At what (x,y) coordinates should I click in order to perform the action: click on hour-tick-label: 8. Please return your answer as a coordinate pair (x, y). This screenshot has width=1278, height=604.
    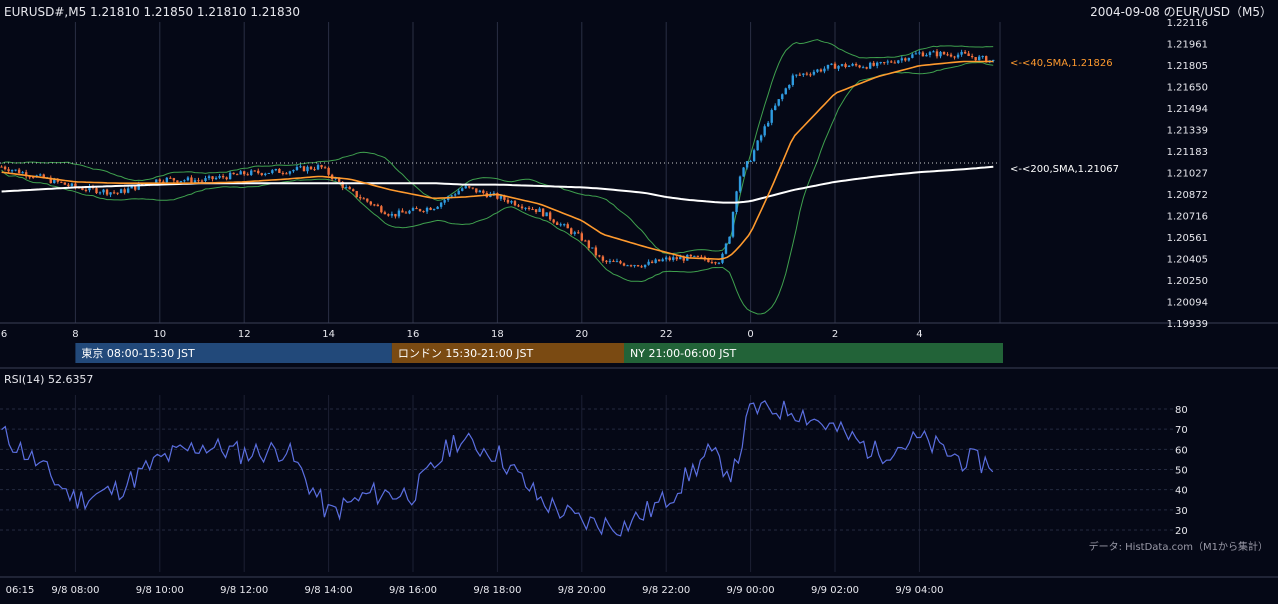
    Looking at the image, I should click on (75, 334).